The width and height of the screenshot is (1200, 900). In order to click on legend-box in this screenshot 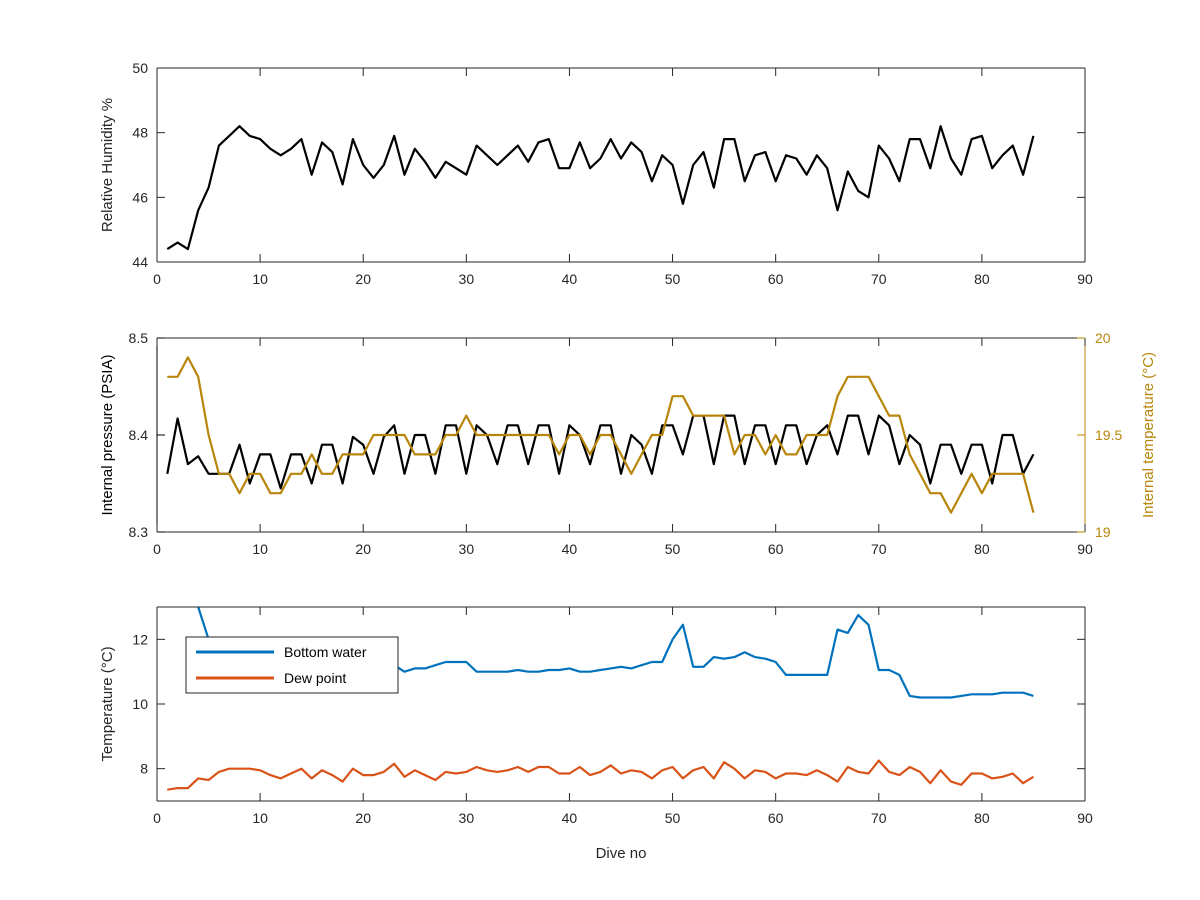, I will do `click(292, 665)`.